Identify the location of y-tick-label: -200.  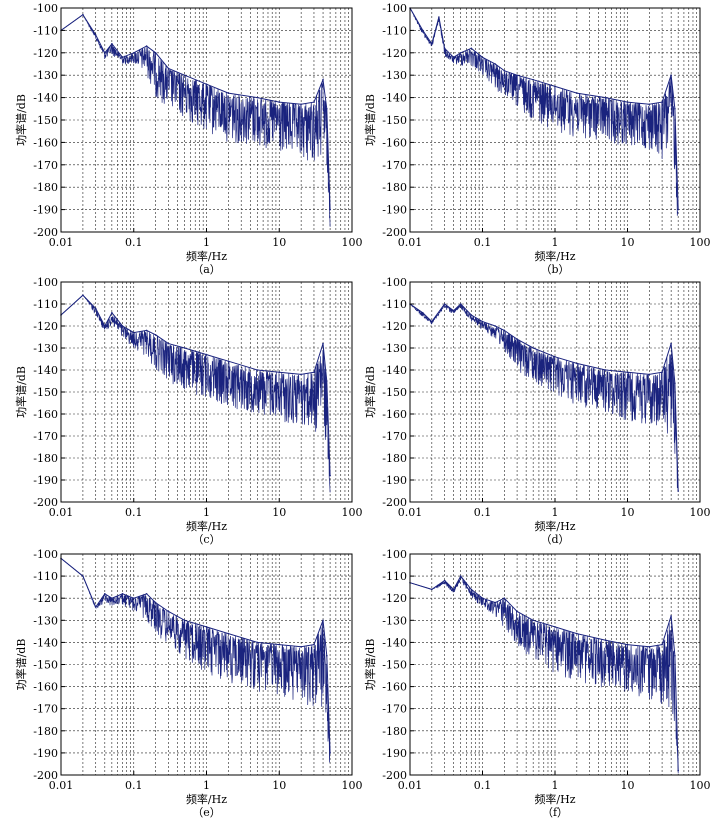
(45, 775).